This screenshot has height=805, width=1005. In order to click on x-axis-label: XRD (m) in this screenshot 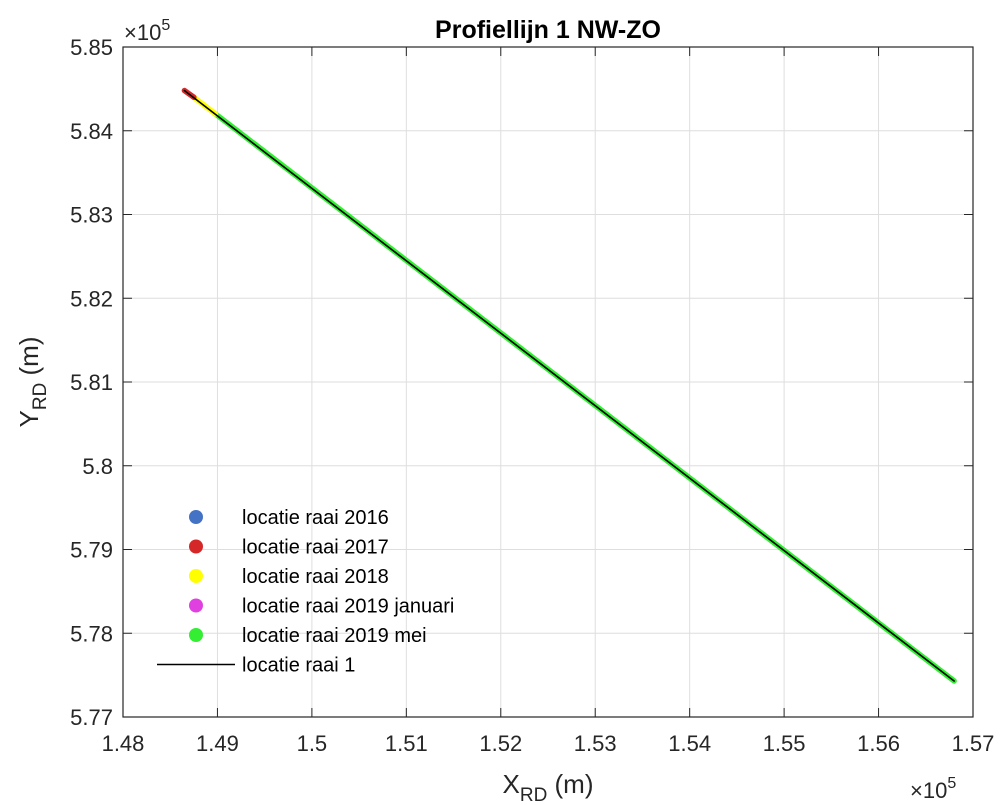, I will do `click(548, 787)`.